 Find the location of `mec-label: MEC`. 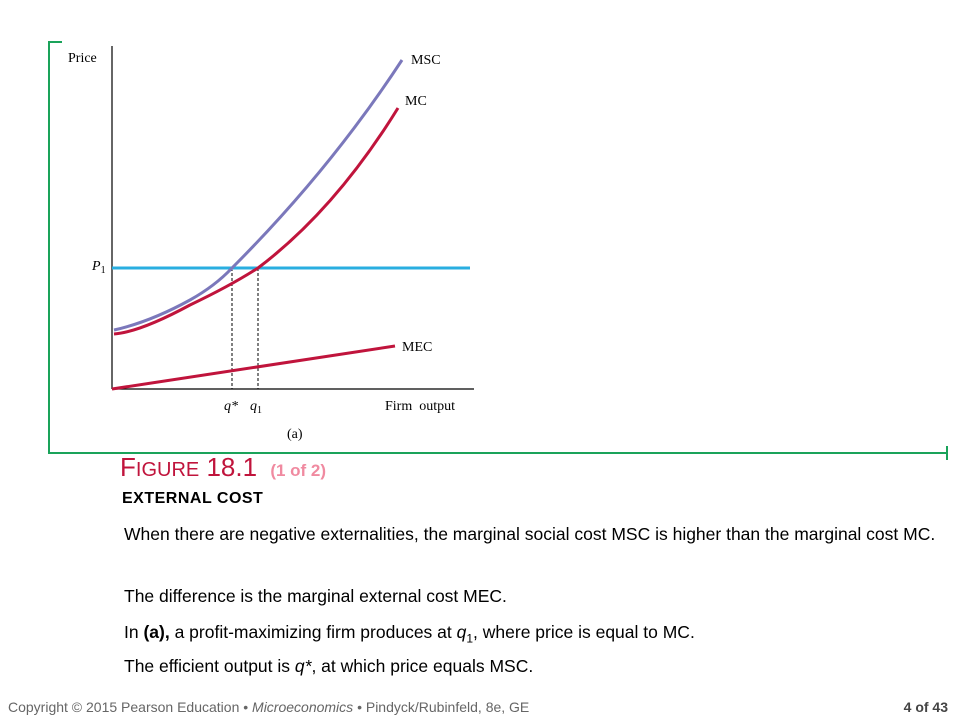

mec-label: MEC is located at coordinates (417, 347).